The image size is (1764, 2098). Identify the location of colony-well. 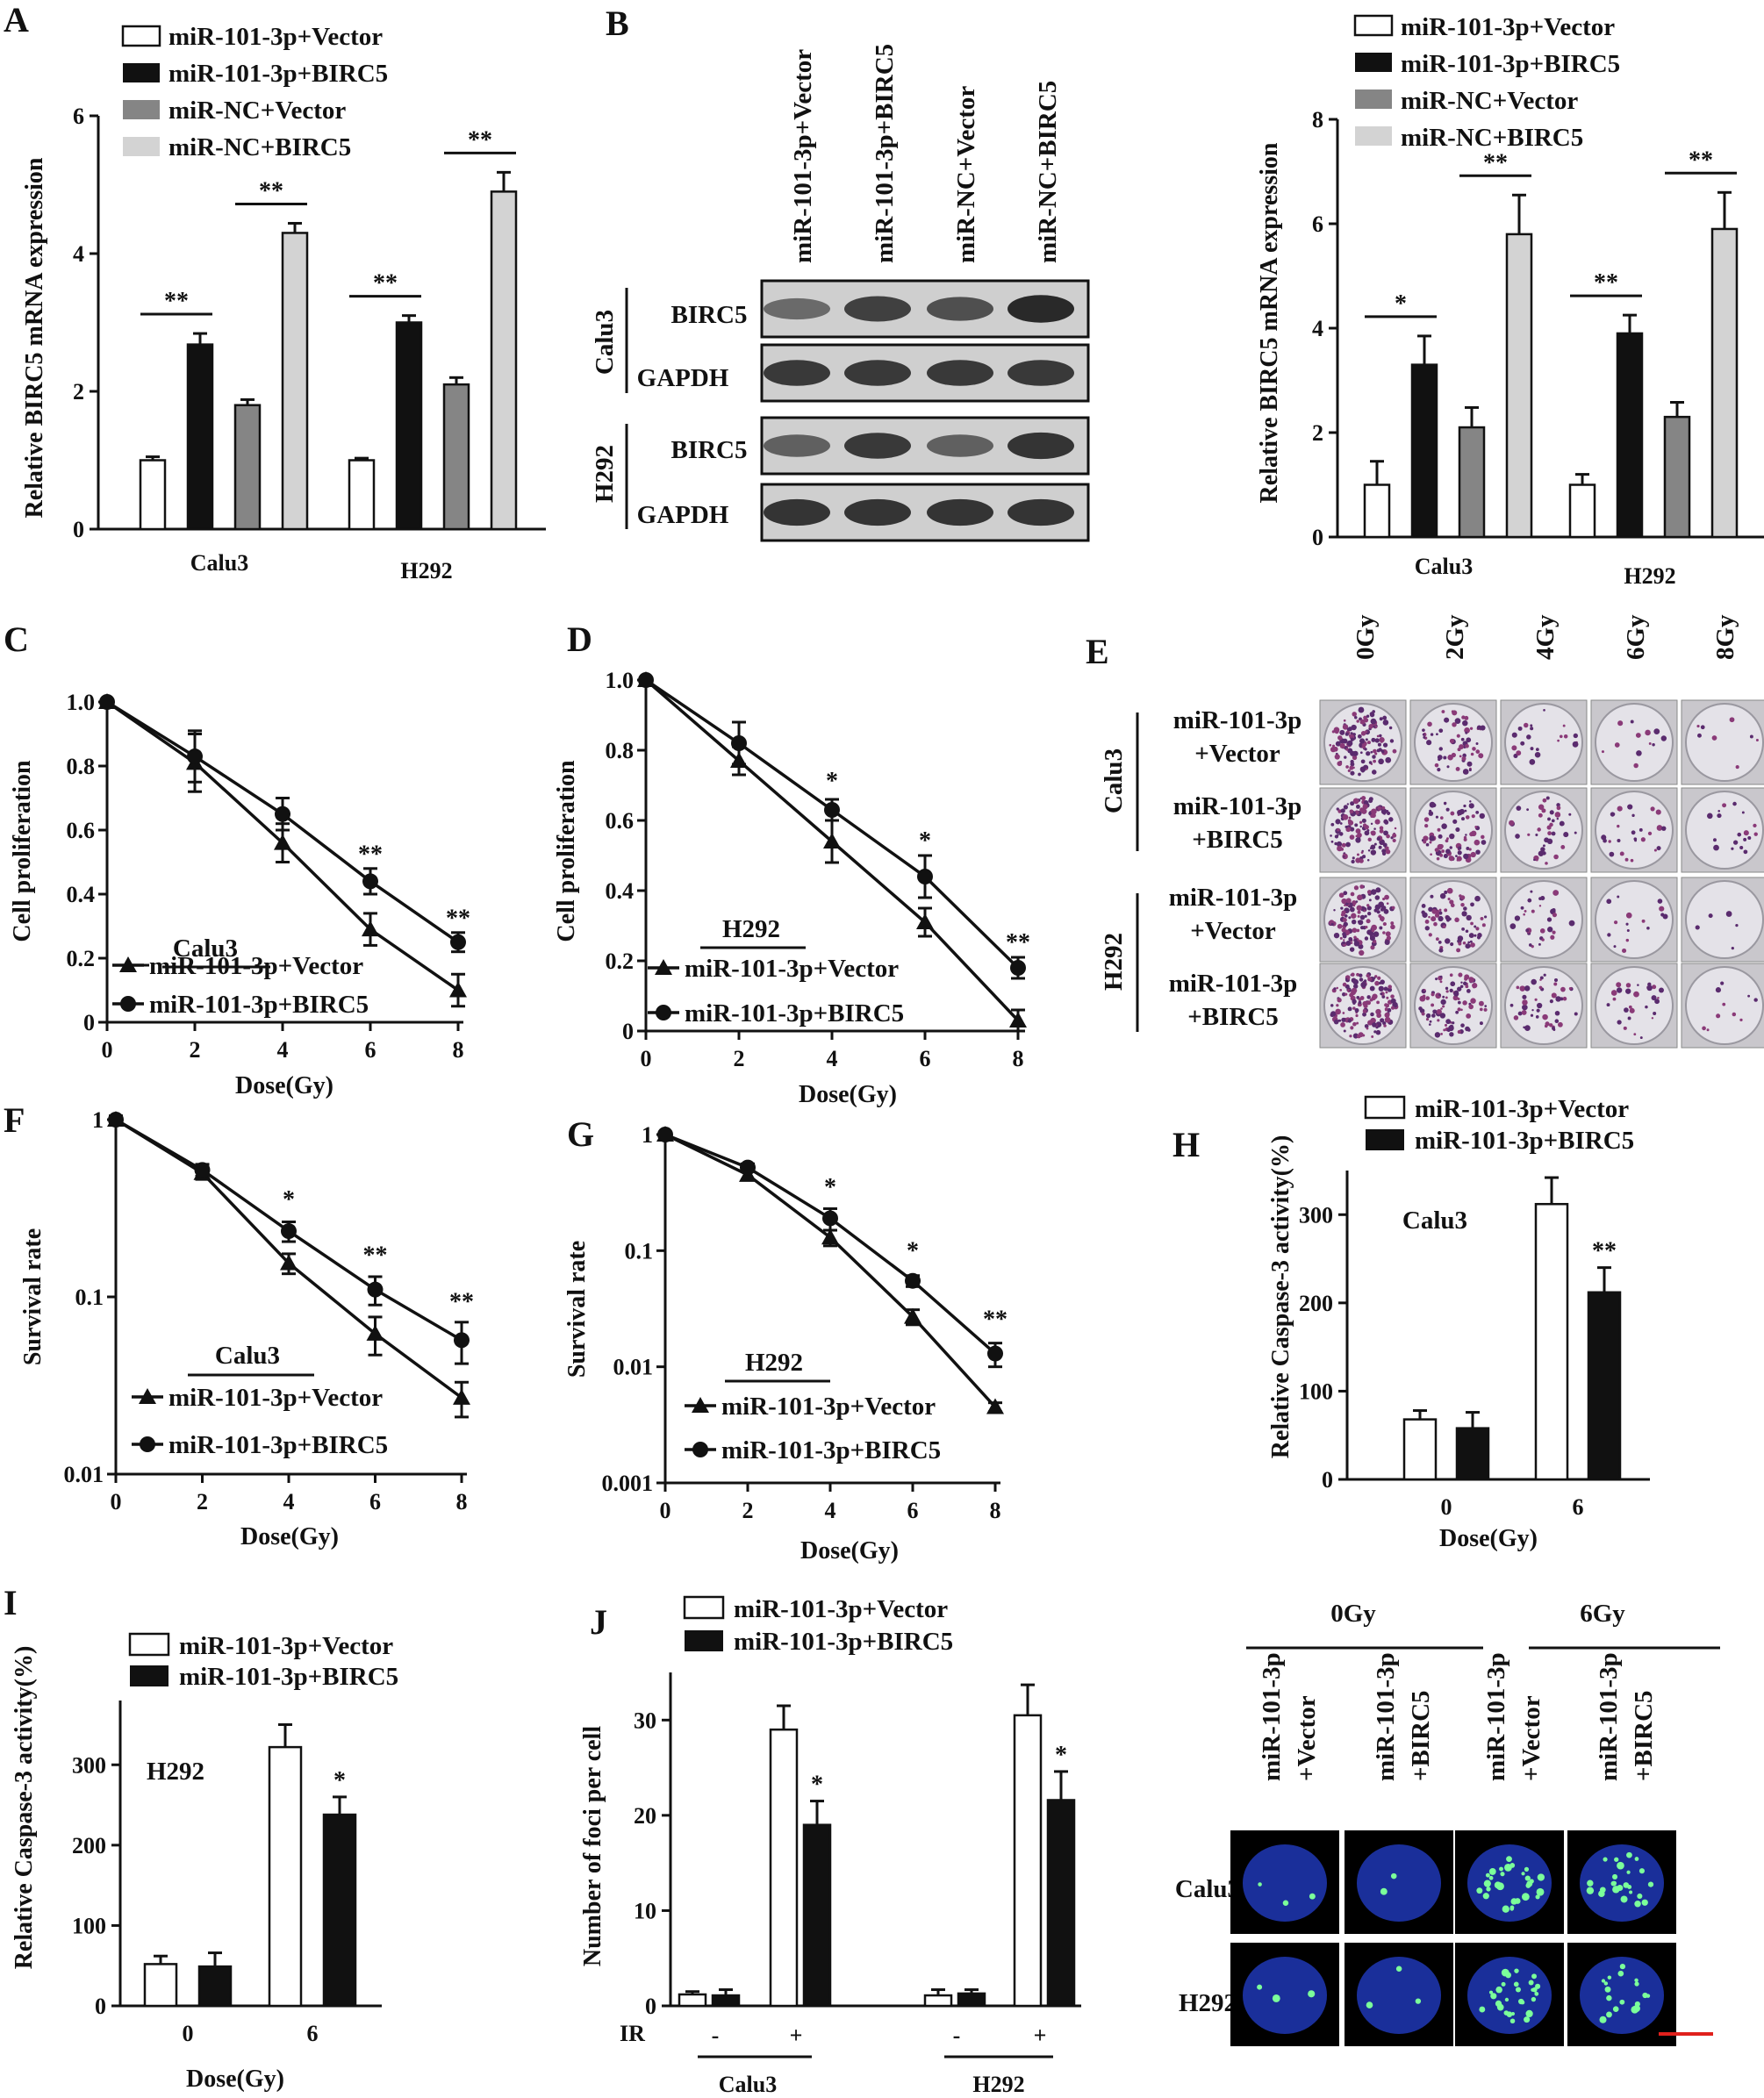
(1634, 919).